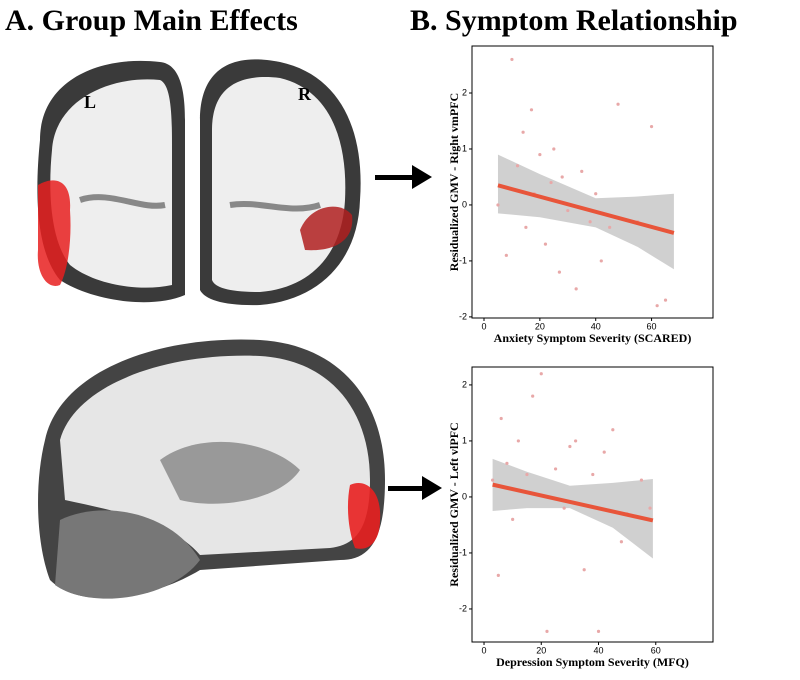 This screenshot has height=680, width=800. Describe the element at coordinates (593, 338) in the screenshot. I see `x-axis-label: Anxiety Symptom Severity (SCARED)` at that location.